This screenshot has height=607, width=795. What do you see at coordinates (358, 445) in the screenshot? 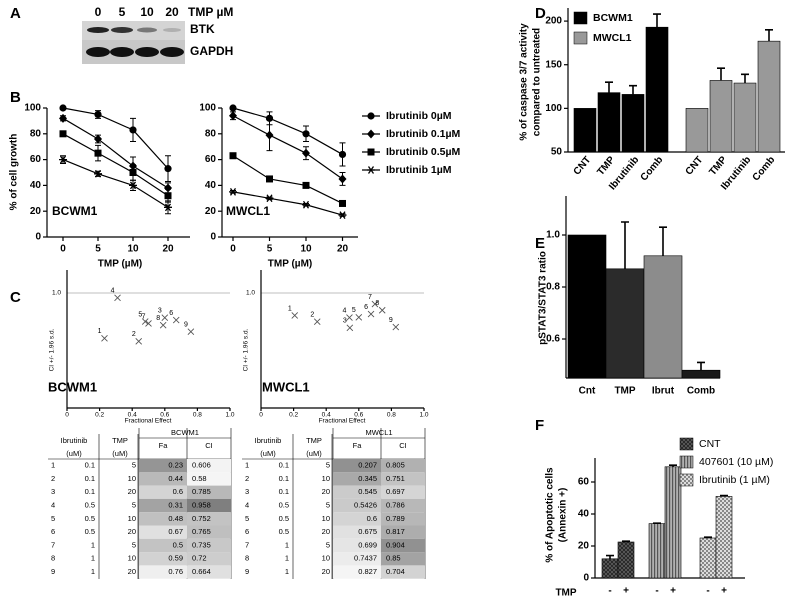
I see `table-header: Fa` at bounding box center [358, 445].